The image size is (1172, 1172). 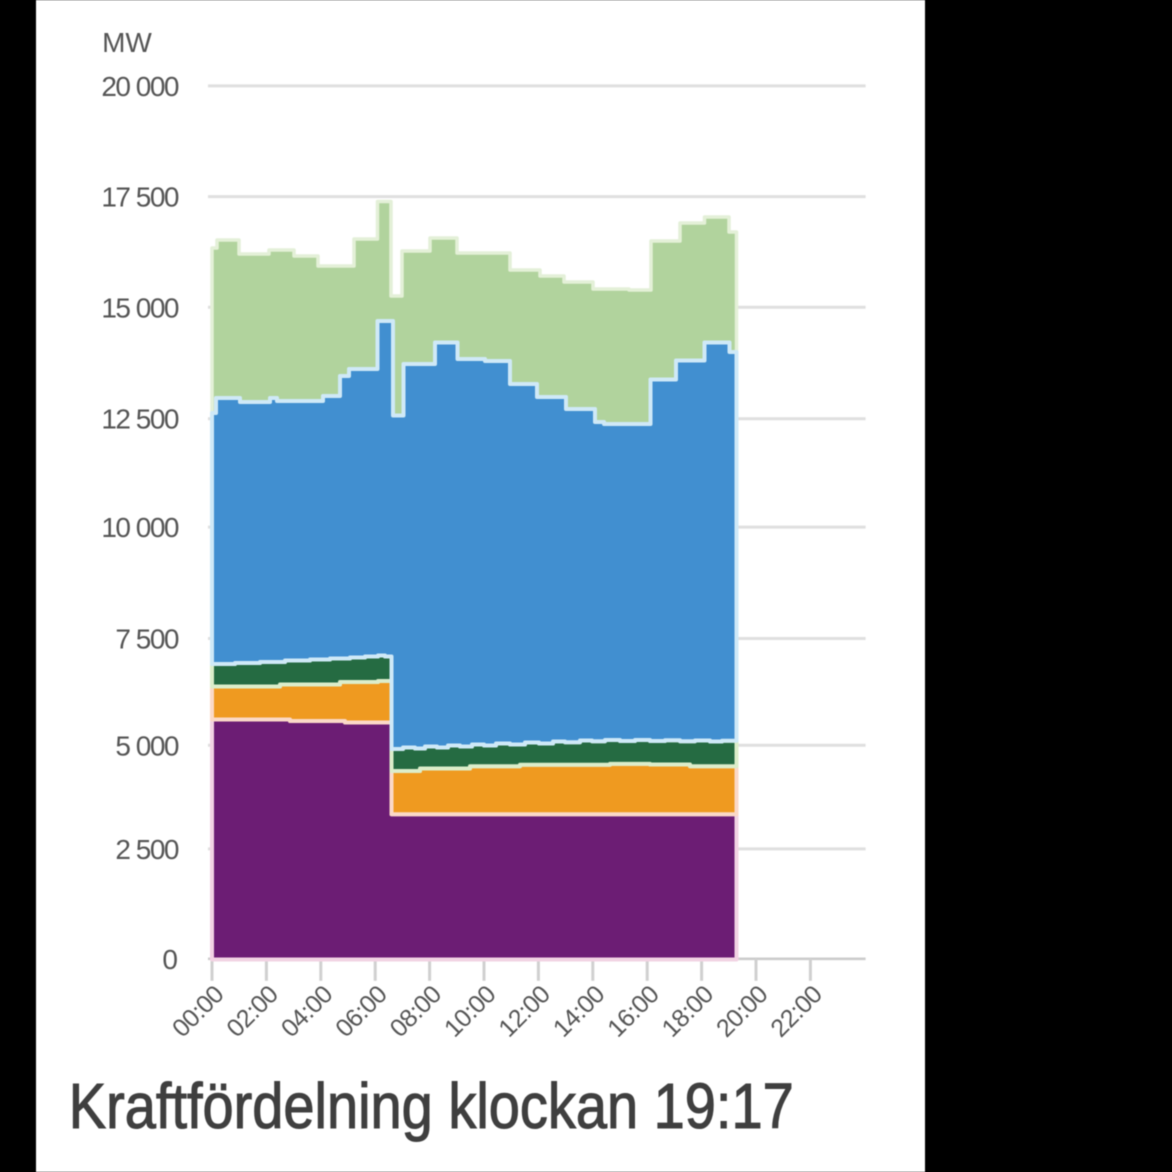 I want to click on svg-text: 20 000, so click(x=140, y=86).